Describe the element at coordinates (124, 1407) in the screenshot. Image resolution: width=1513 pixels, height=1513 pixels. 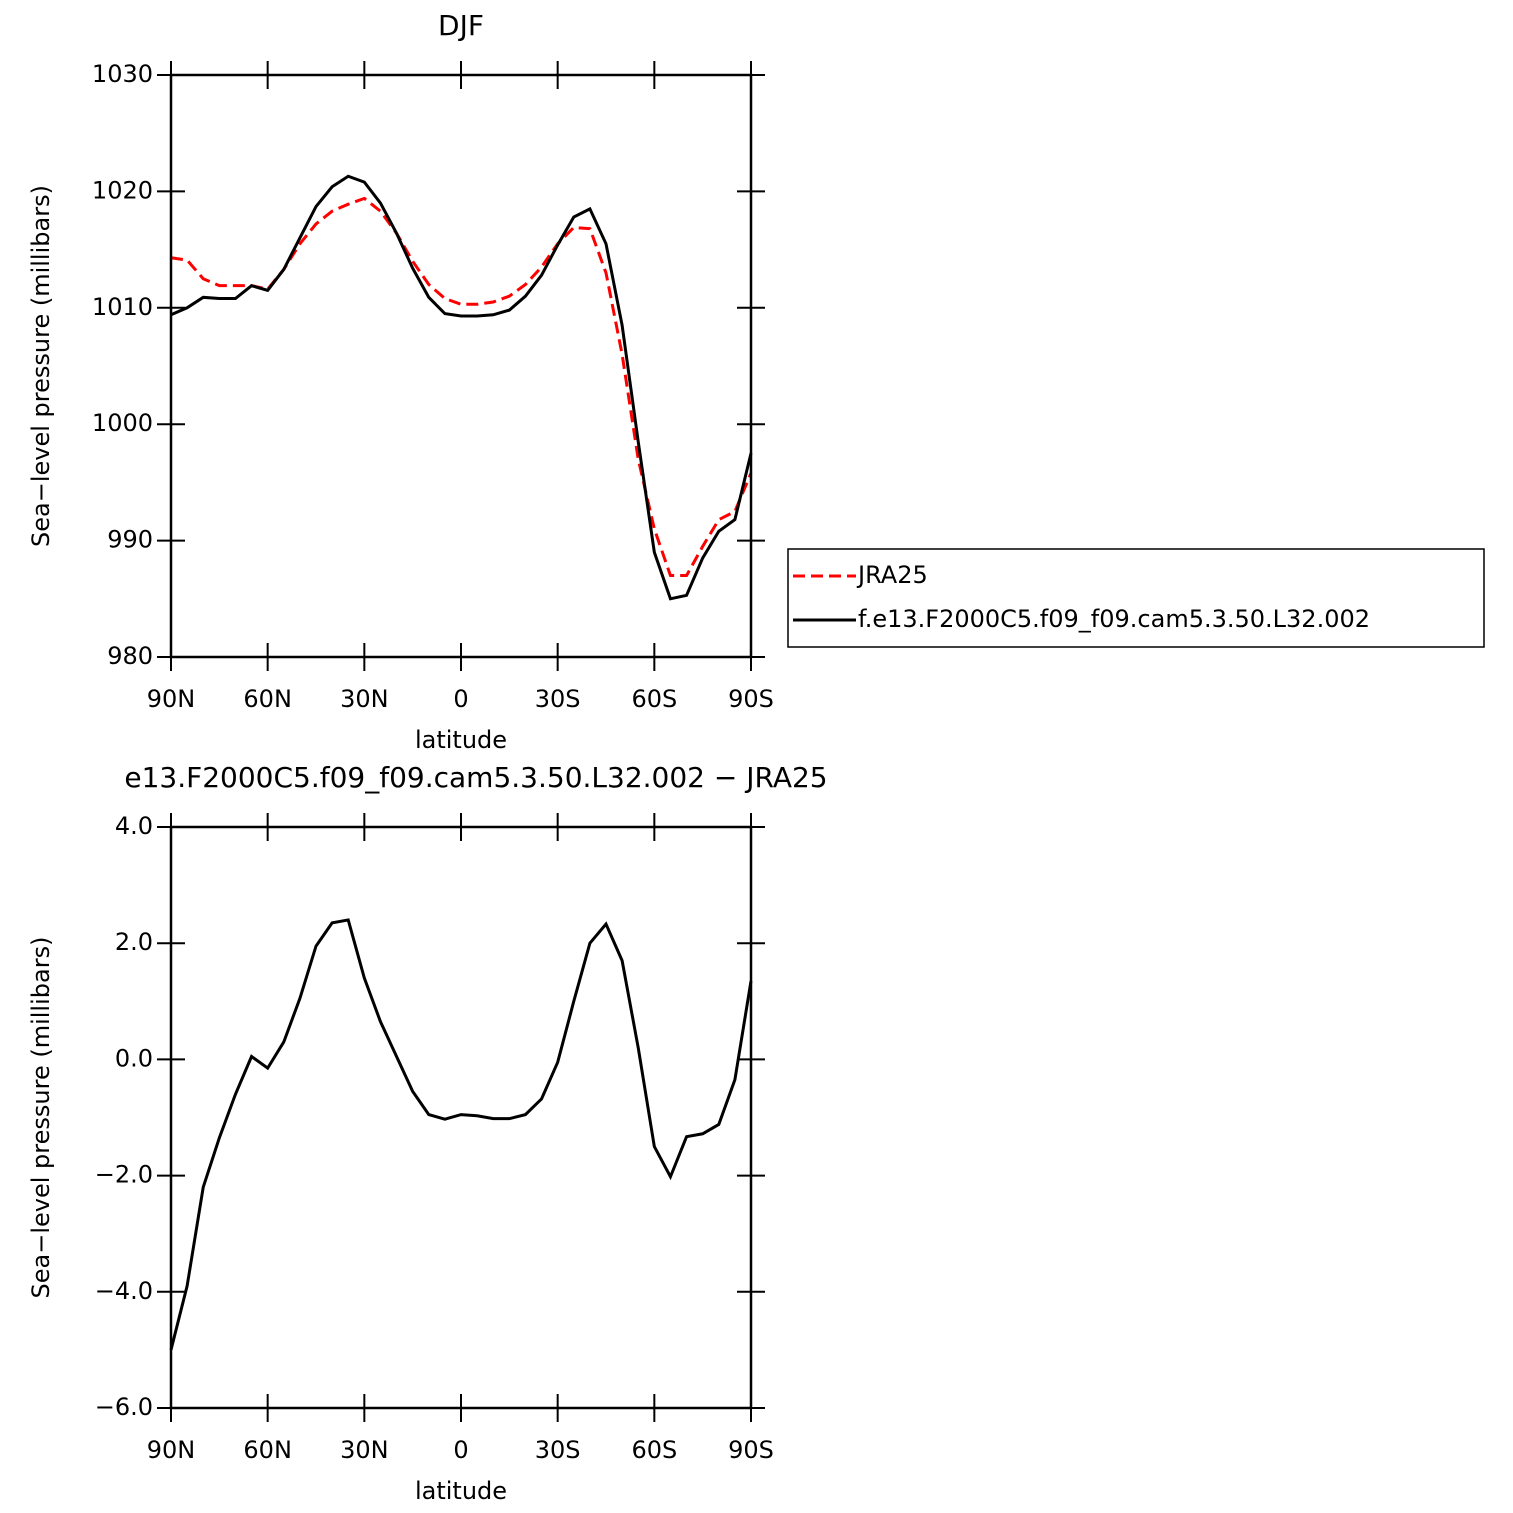
I see `y-tick-label: −6.0` at that location.